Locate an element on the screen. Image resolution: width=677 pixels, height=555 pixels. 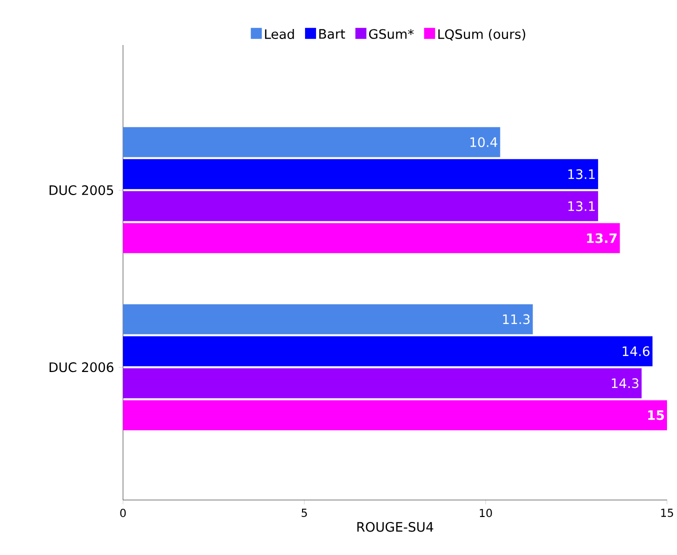
data-label: 10.4 is located at coordinates (484, 142).